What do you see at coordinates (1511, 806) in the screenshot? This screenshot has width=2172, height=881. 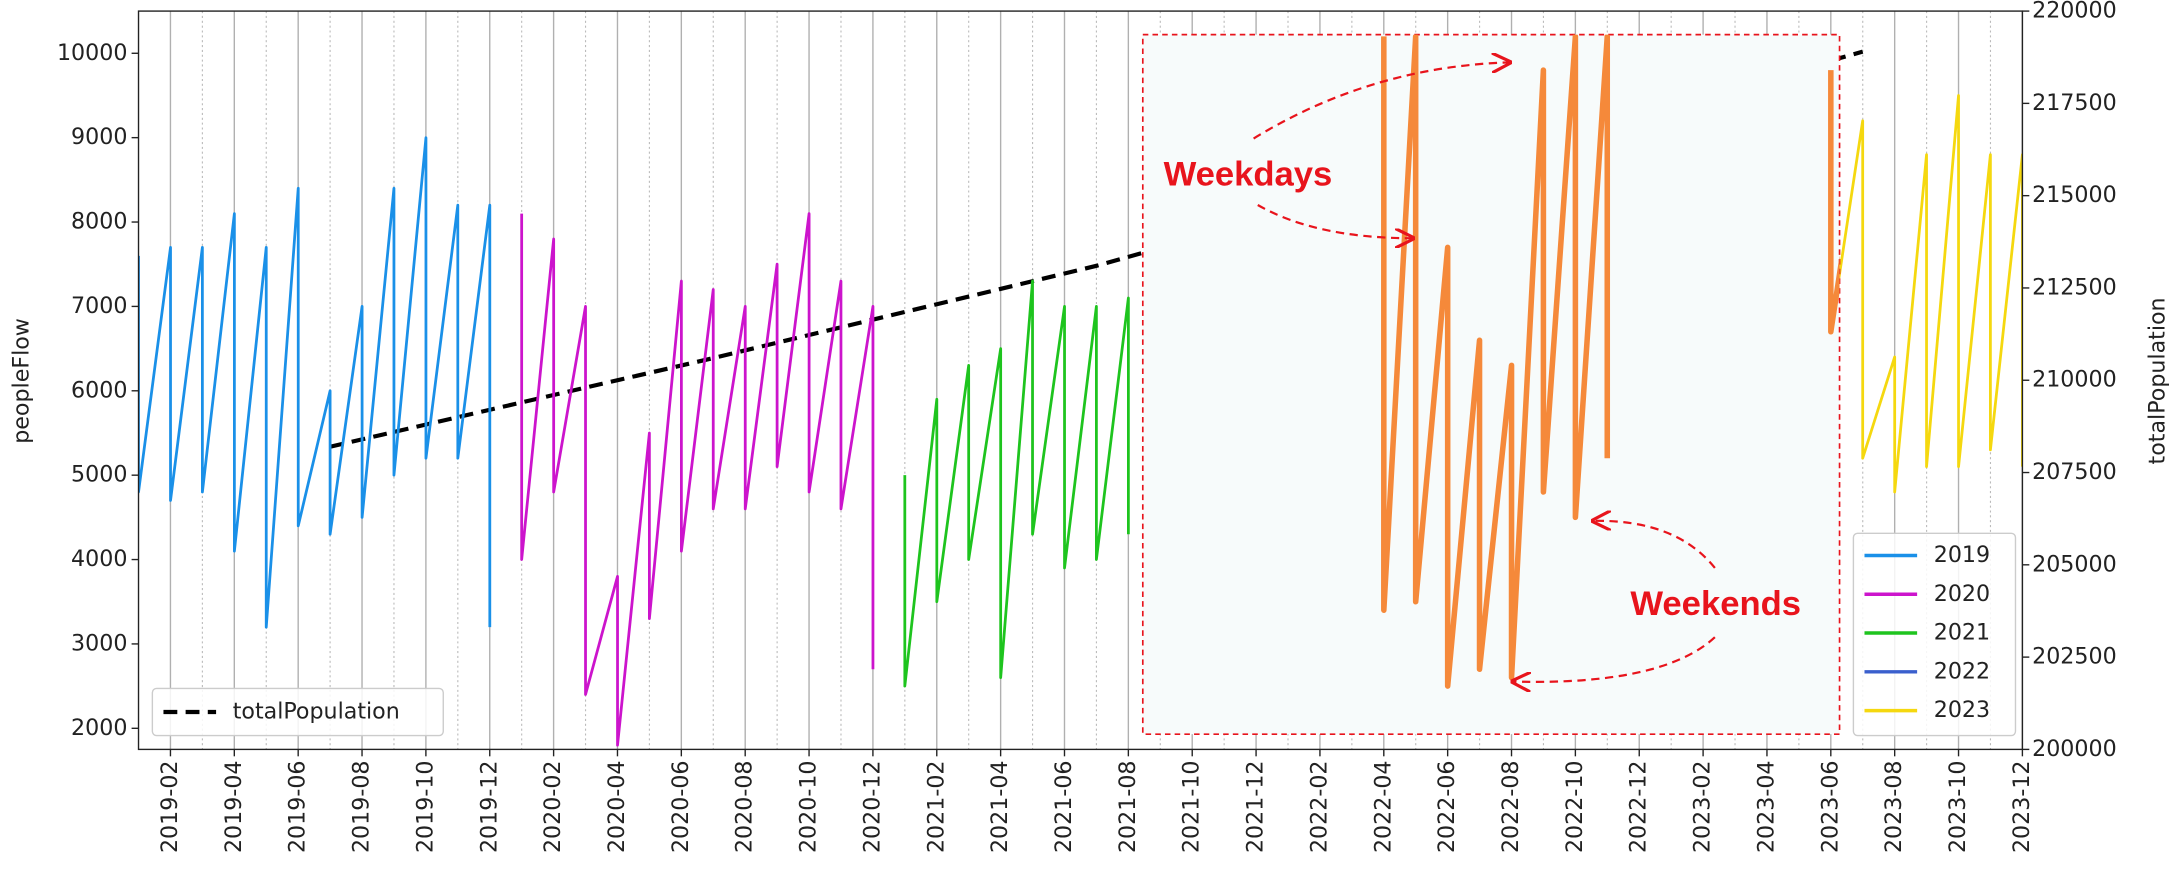 I see `x-tick-label: 2022-08` at bounding box center [1511, 806].